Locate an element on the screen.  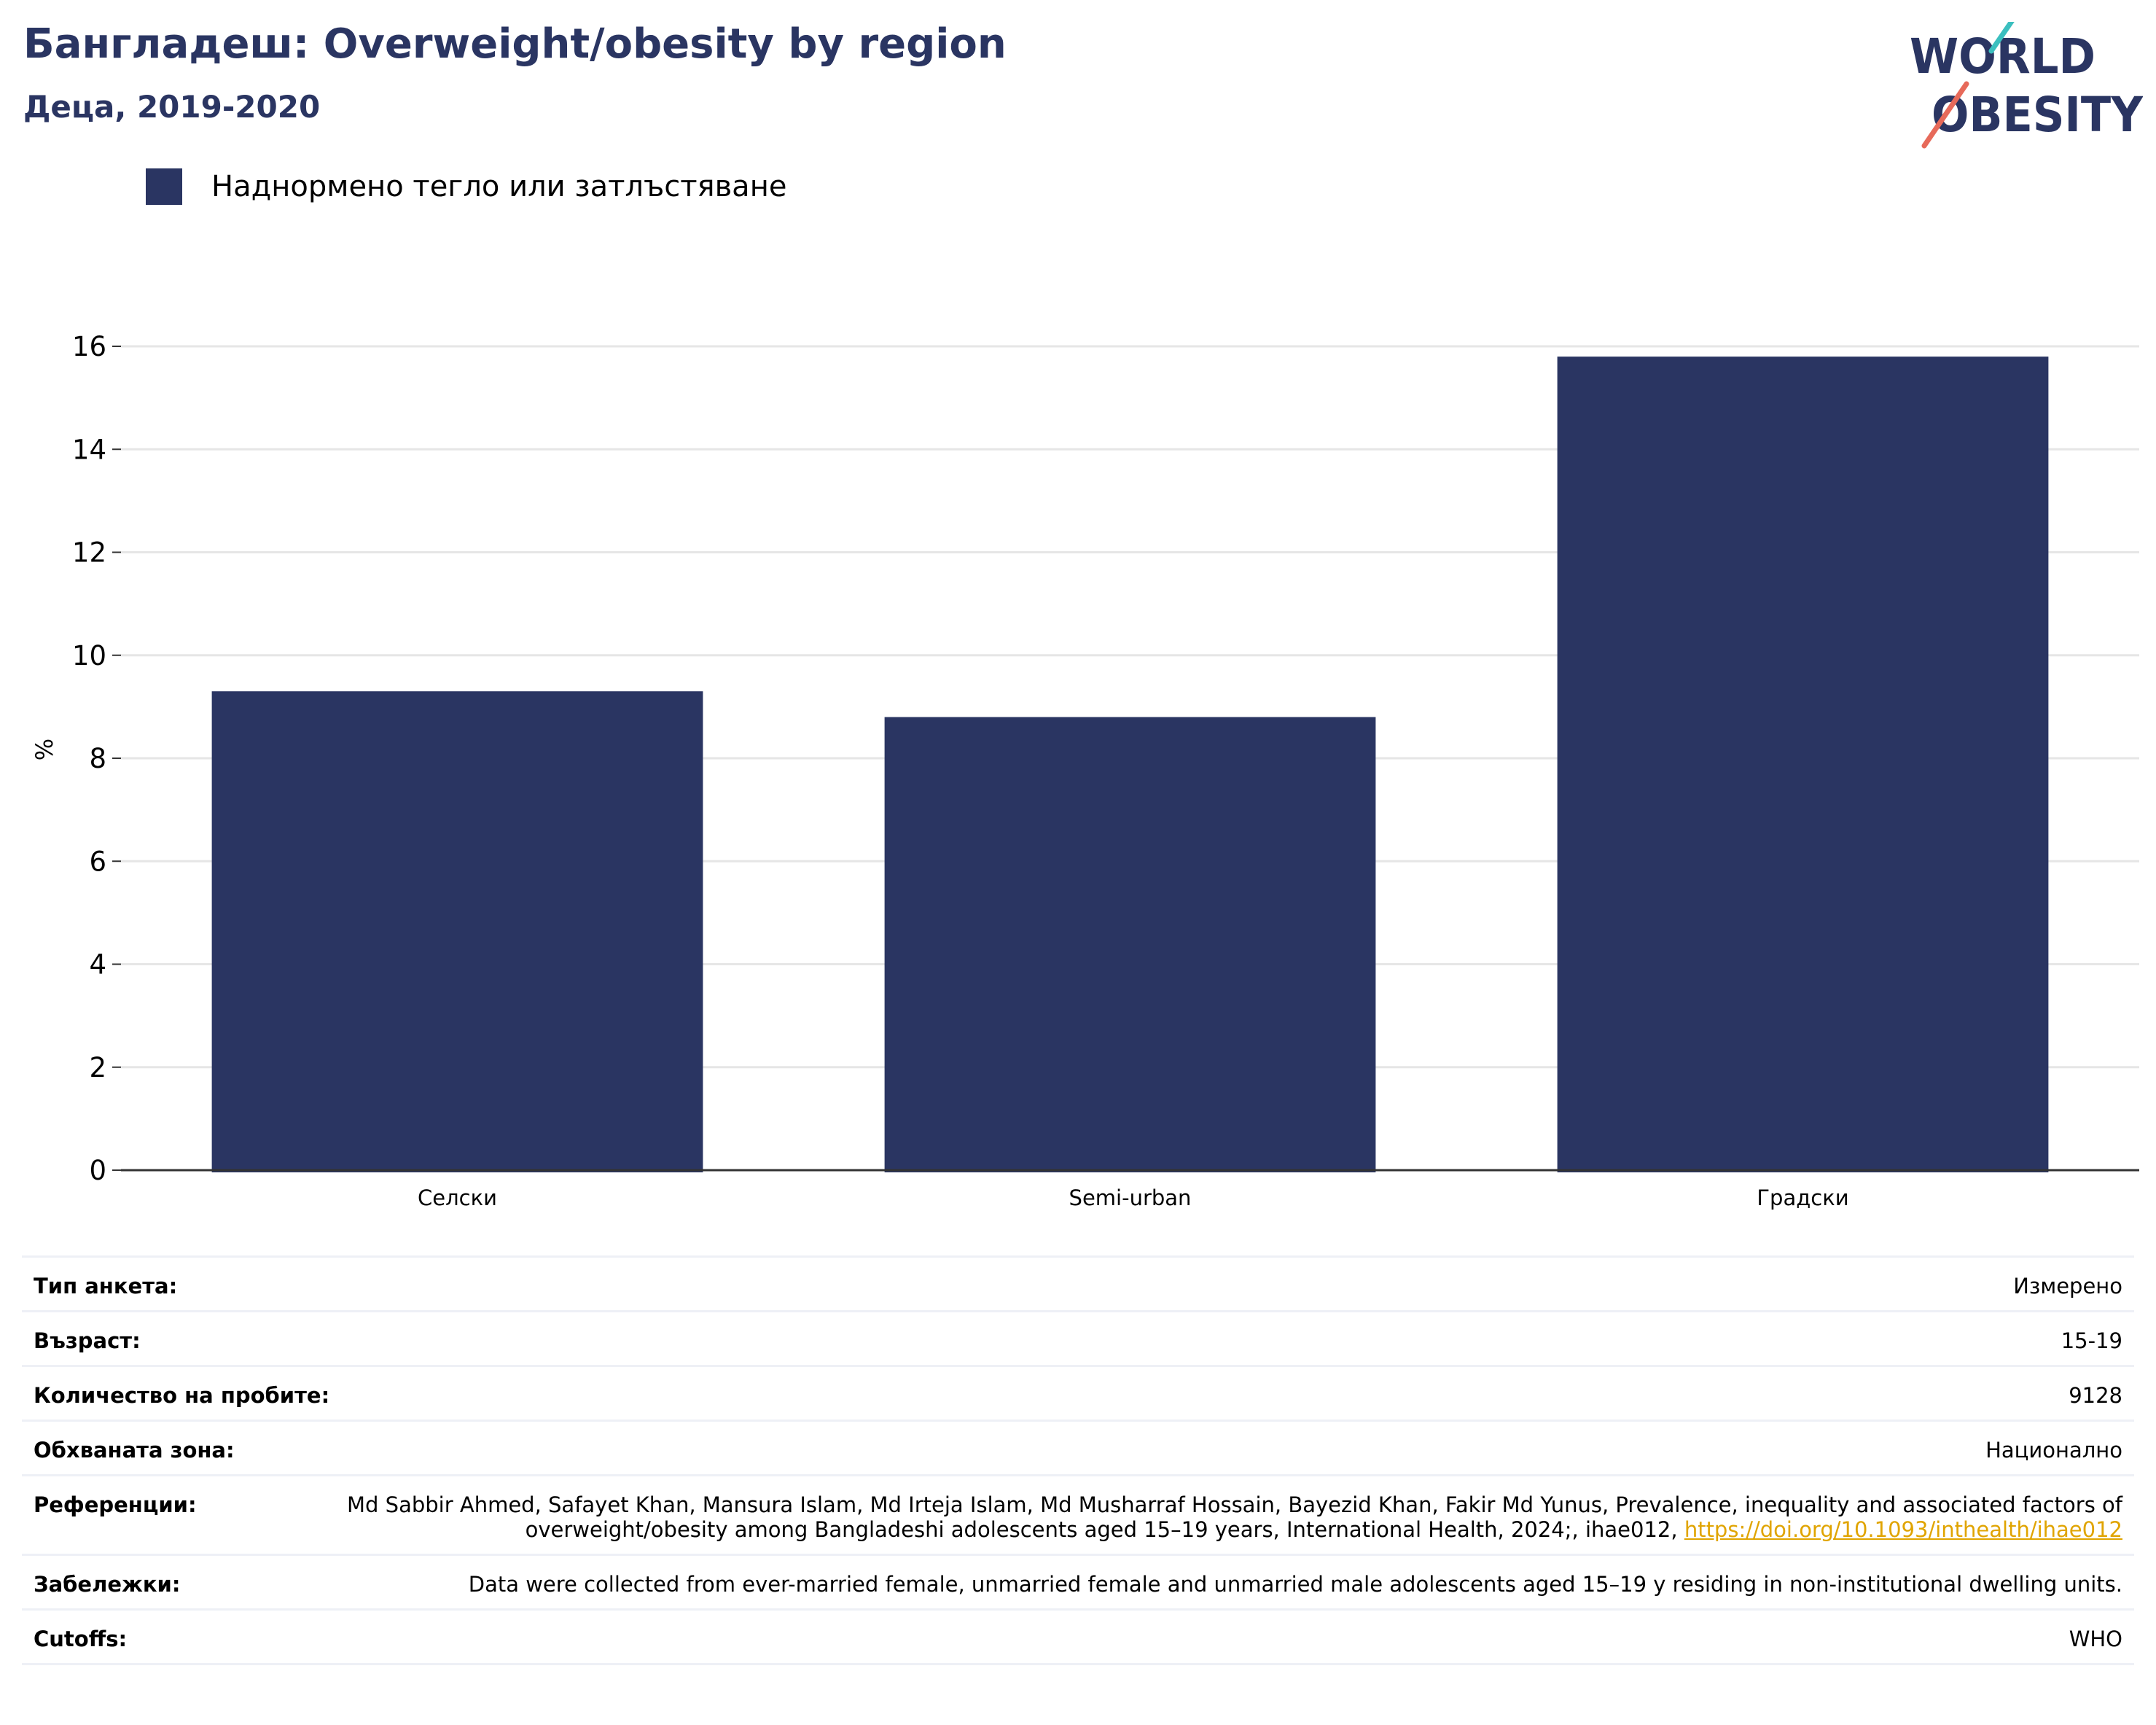
y-axis-label: % is located at coordinates (45, 749).